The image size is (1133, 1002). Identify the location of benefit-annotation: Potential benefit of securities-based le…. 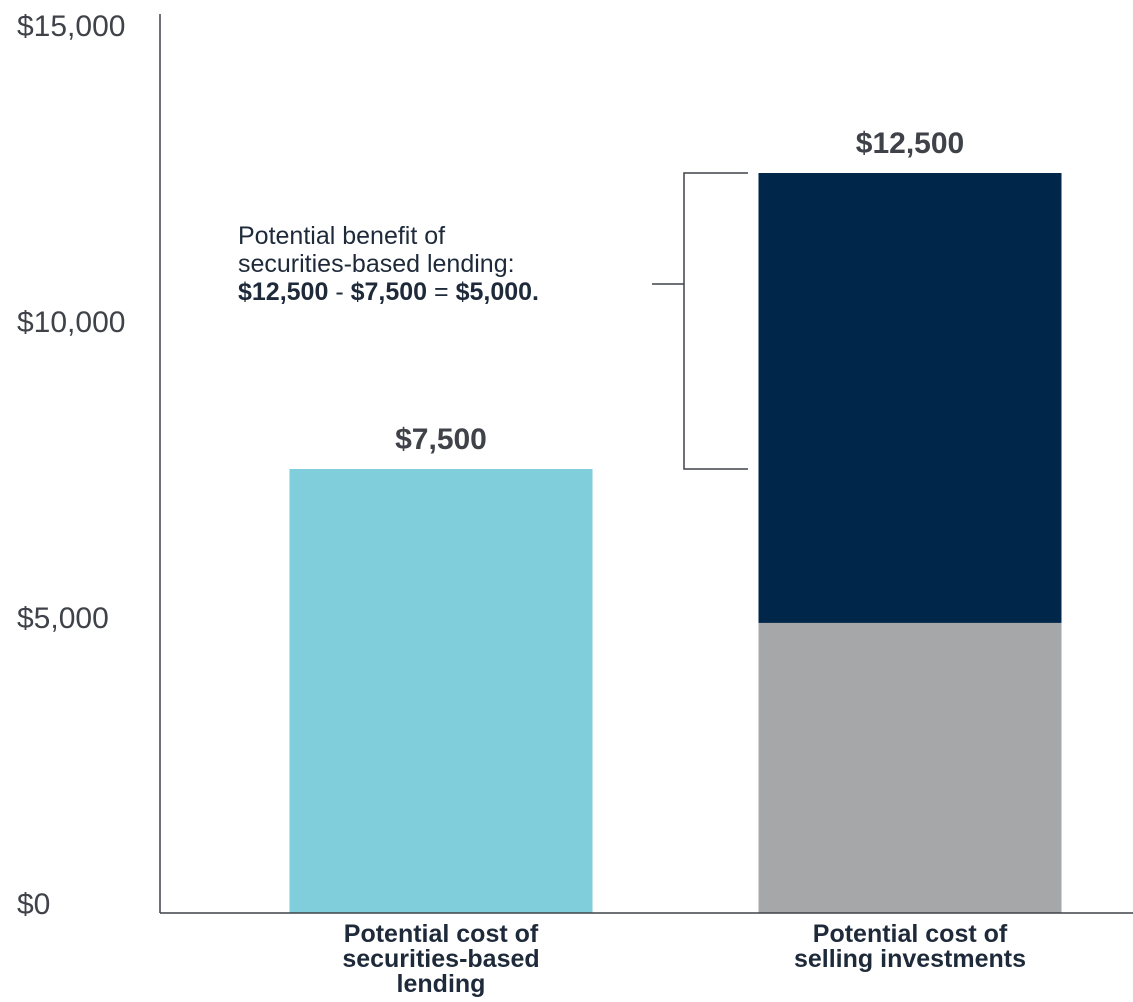
(388, 264).